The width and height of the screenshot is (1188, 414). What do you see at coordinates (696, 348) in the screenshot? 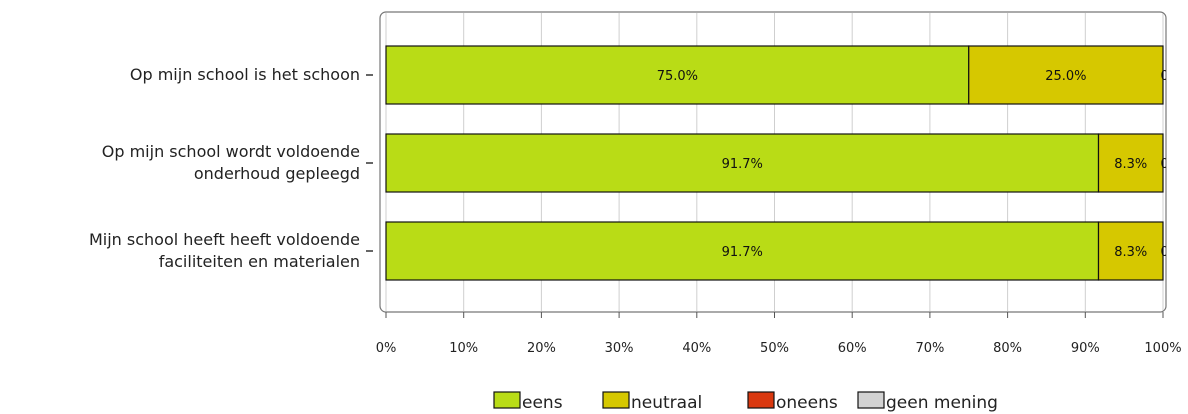
I see `x-tick-label: 40%` at bounding box center [696, 348].